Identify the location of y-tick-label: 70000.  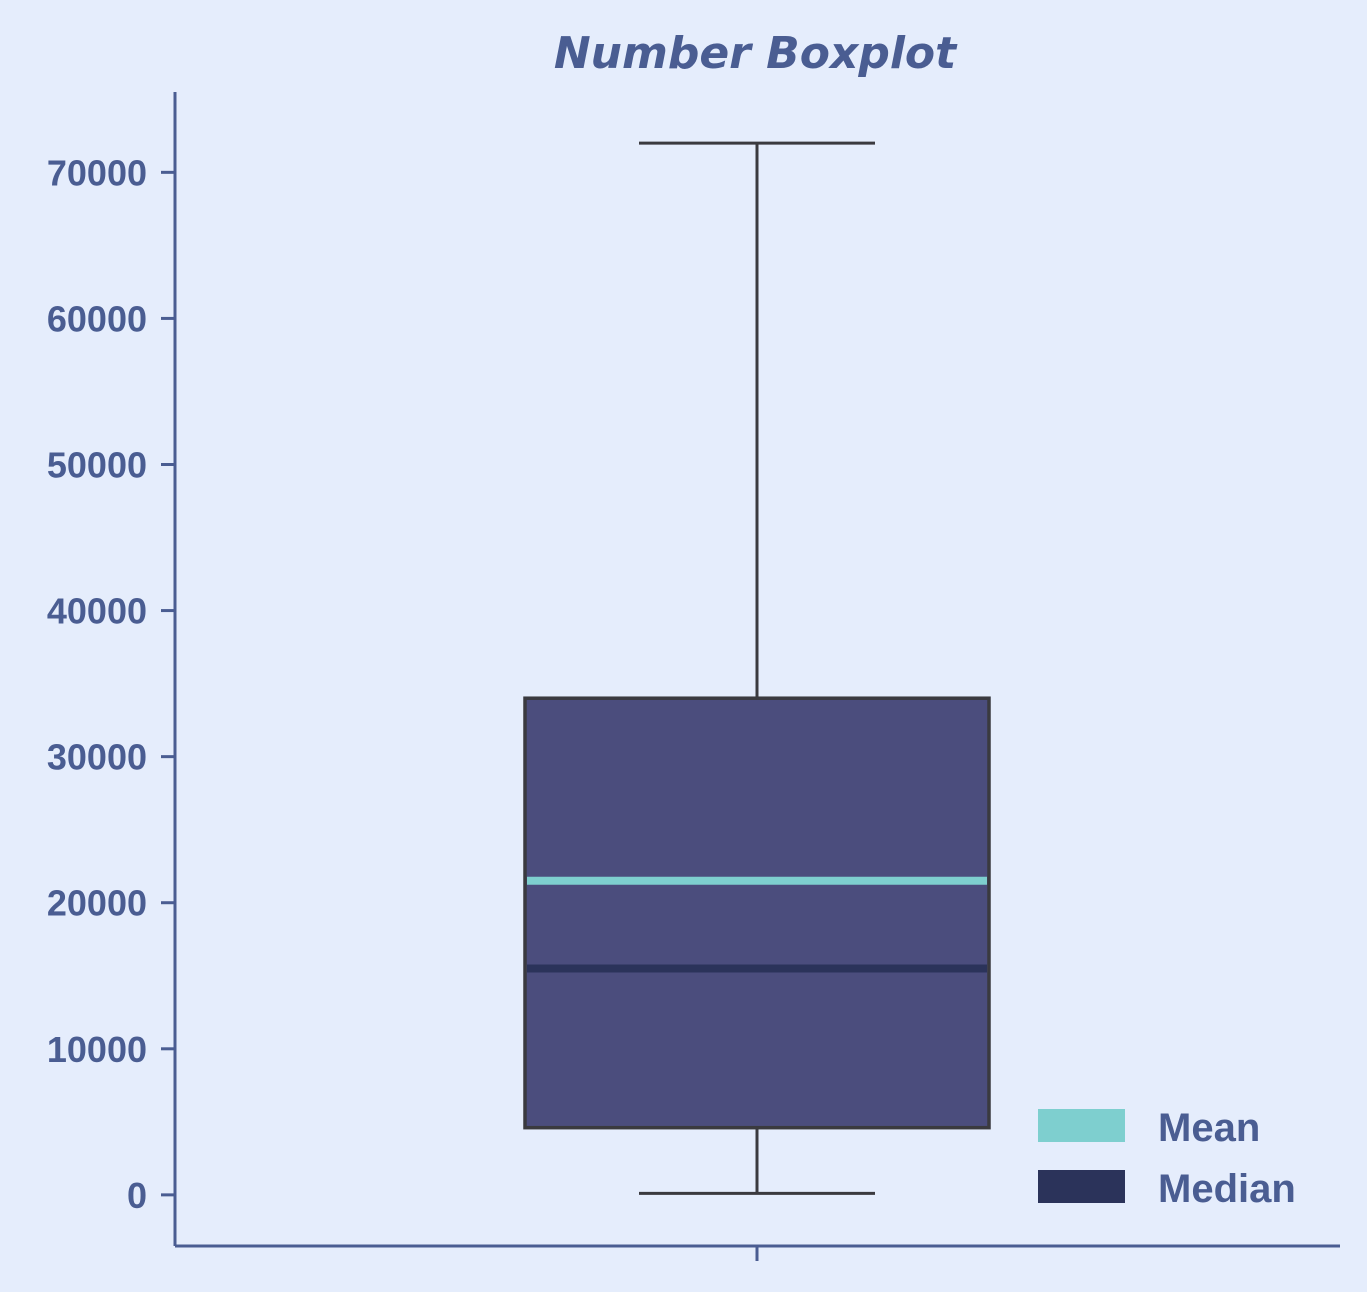
(97, 172).